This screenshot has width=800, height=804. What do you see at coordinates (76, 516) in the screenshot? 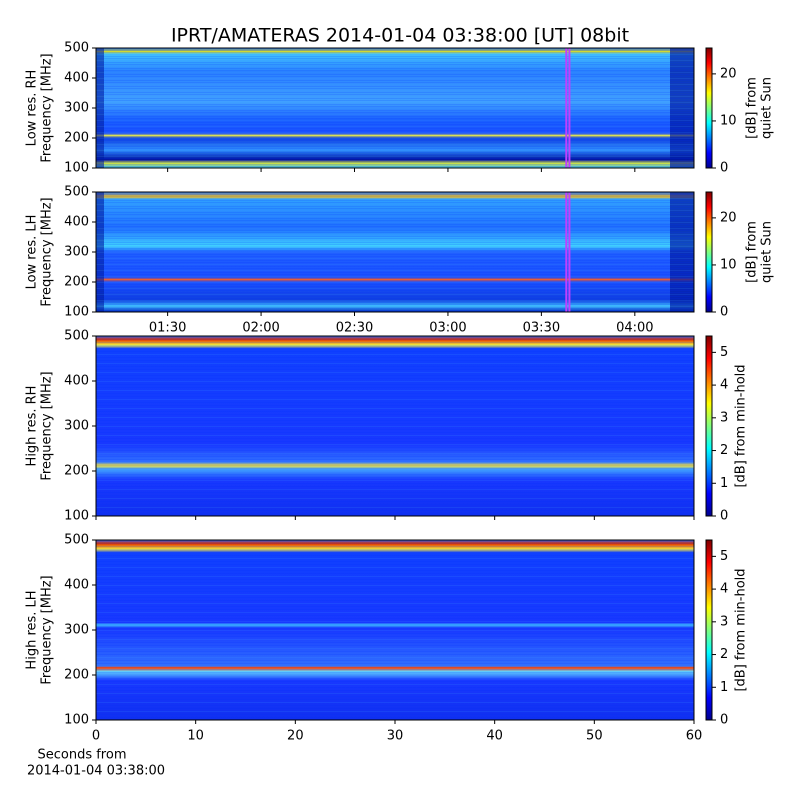
I see `y-tick-label: 100` at bounding box center [76, 516].